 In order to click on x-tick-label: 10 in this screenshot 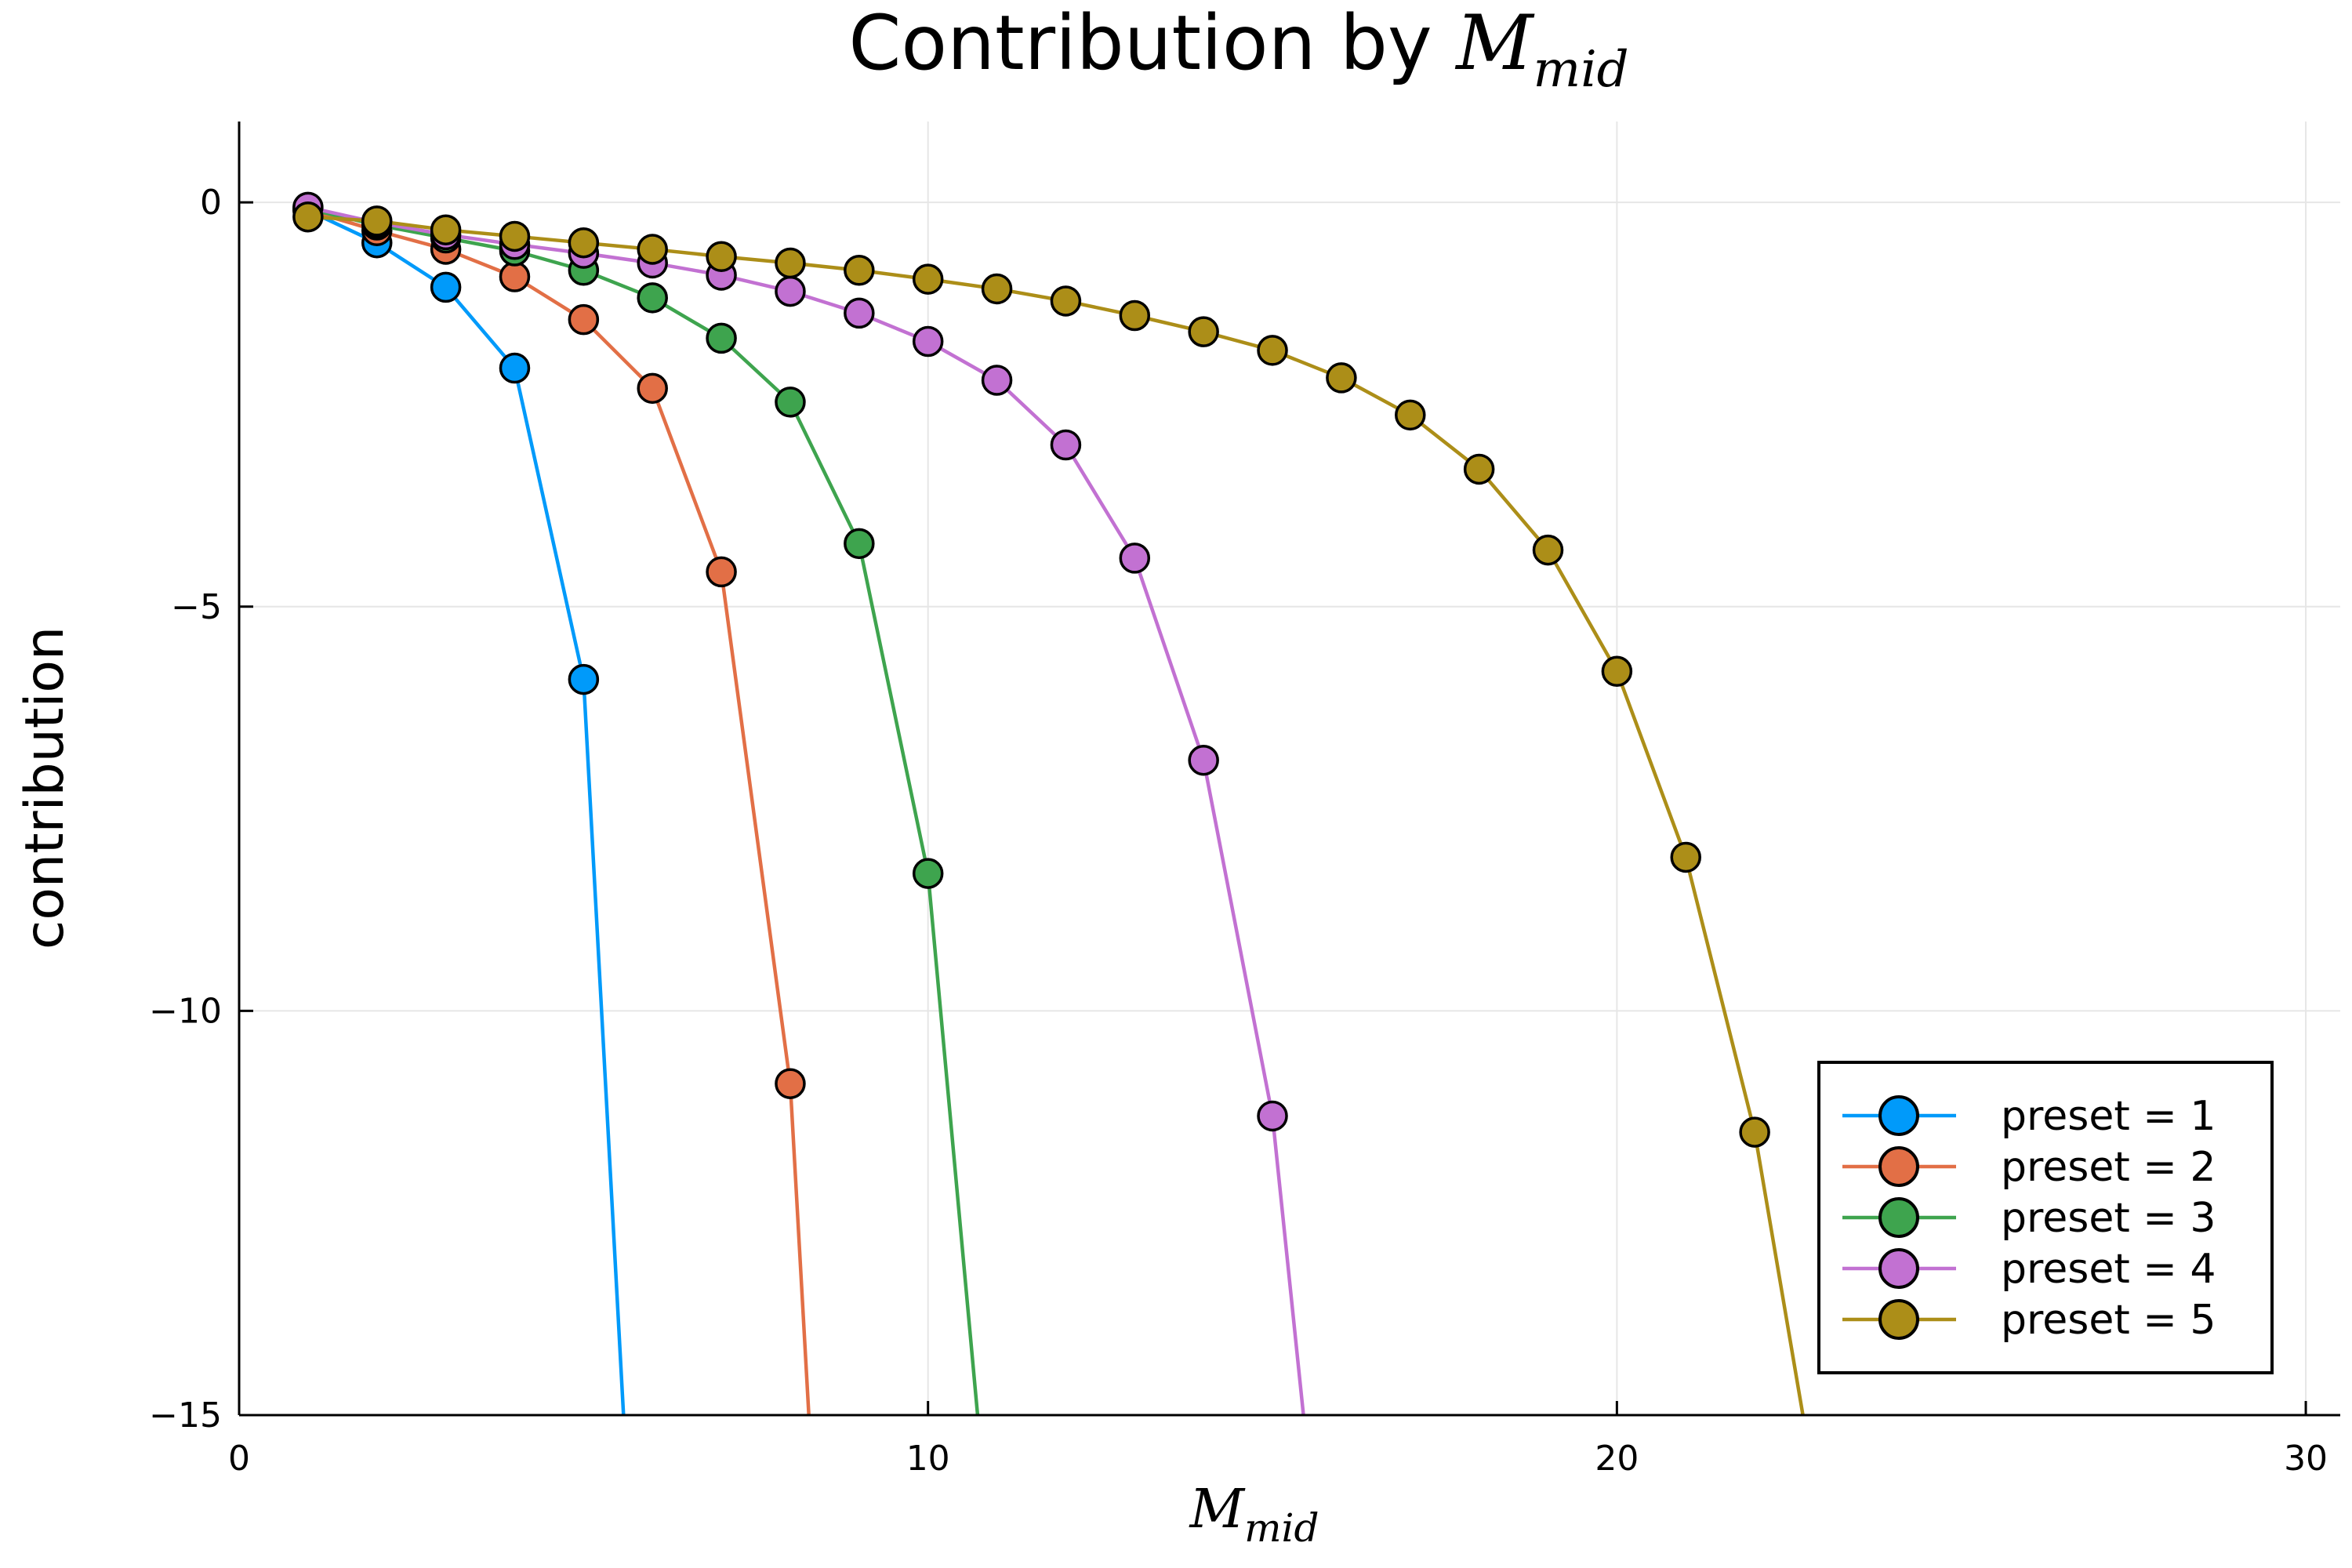, I will do `click(928, 1459)`.